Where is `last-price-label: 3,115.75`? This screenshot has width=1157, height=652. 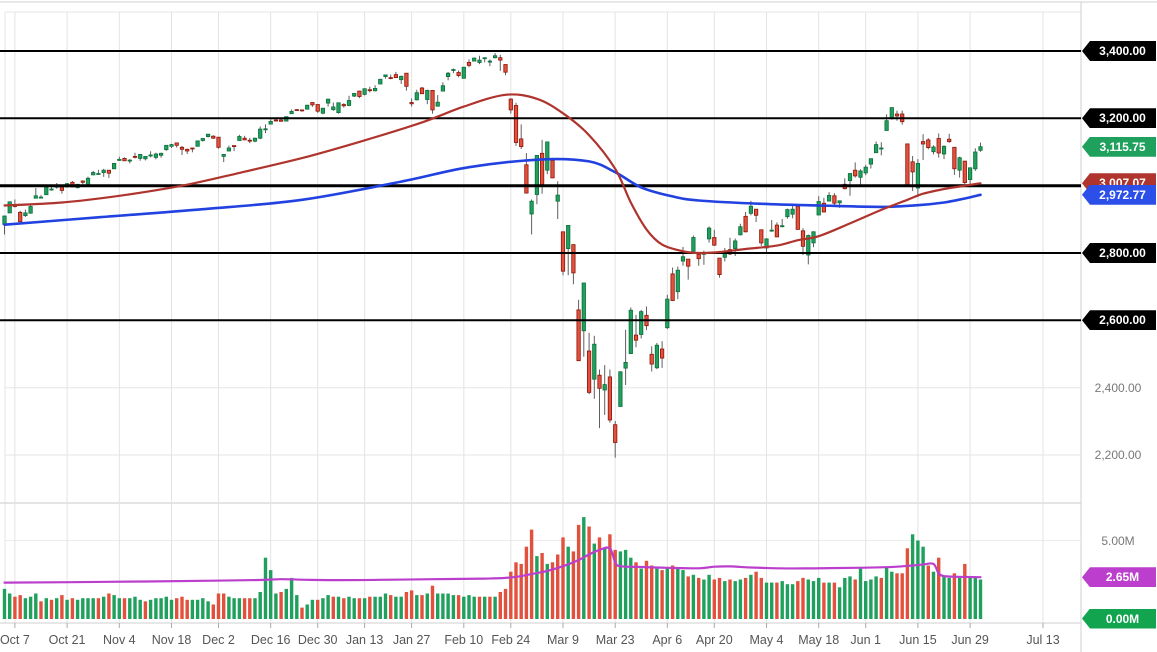 last-price-label: 3,115.75 is located at coordinates (1119, 146).